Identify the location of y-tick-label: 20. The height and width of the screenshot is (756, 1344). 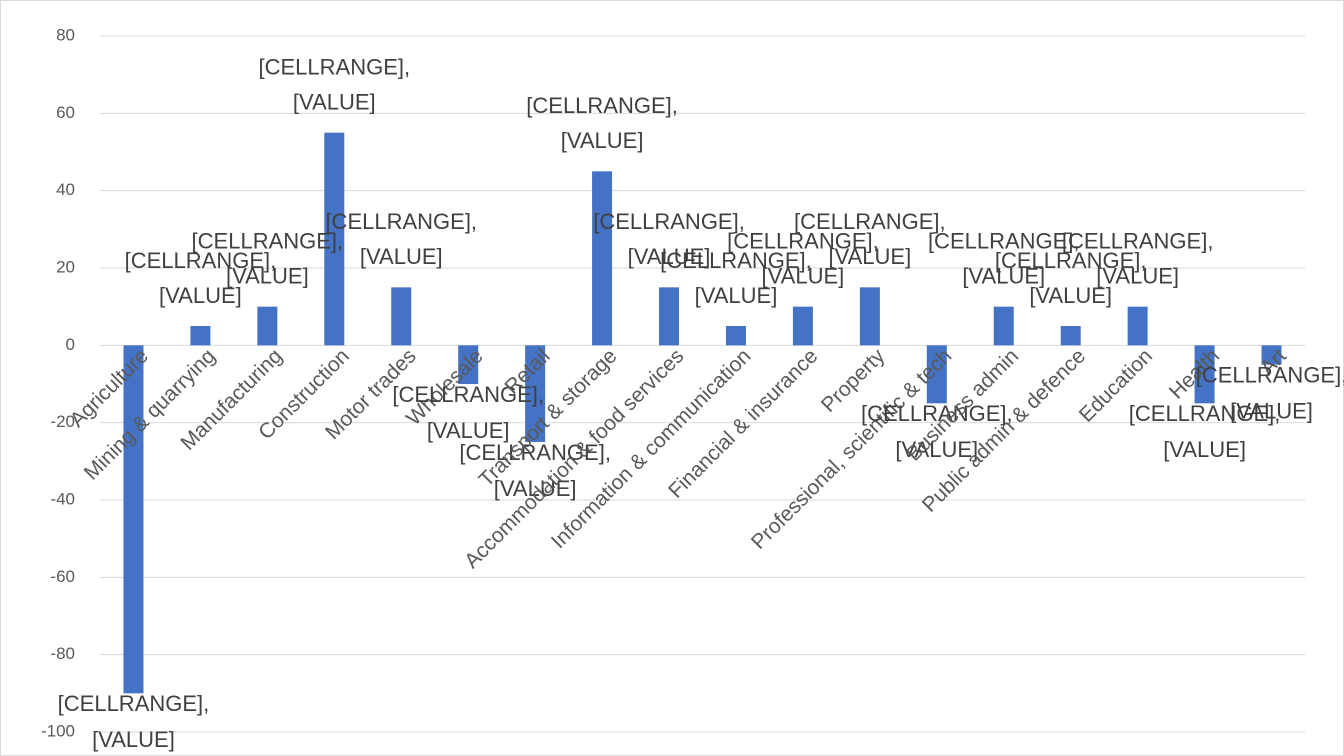
(65, 266).